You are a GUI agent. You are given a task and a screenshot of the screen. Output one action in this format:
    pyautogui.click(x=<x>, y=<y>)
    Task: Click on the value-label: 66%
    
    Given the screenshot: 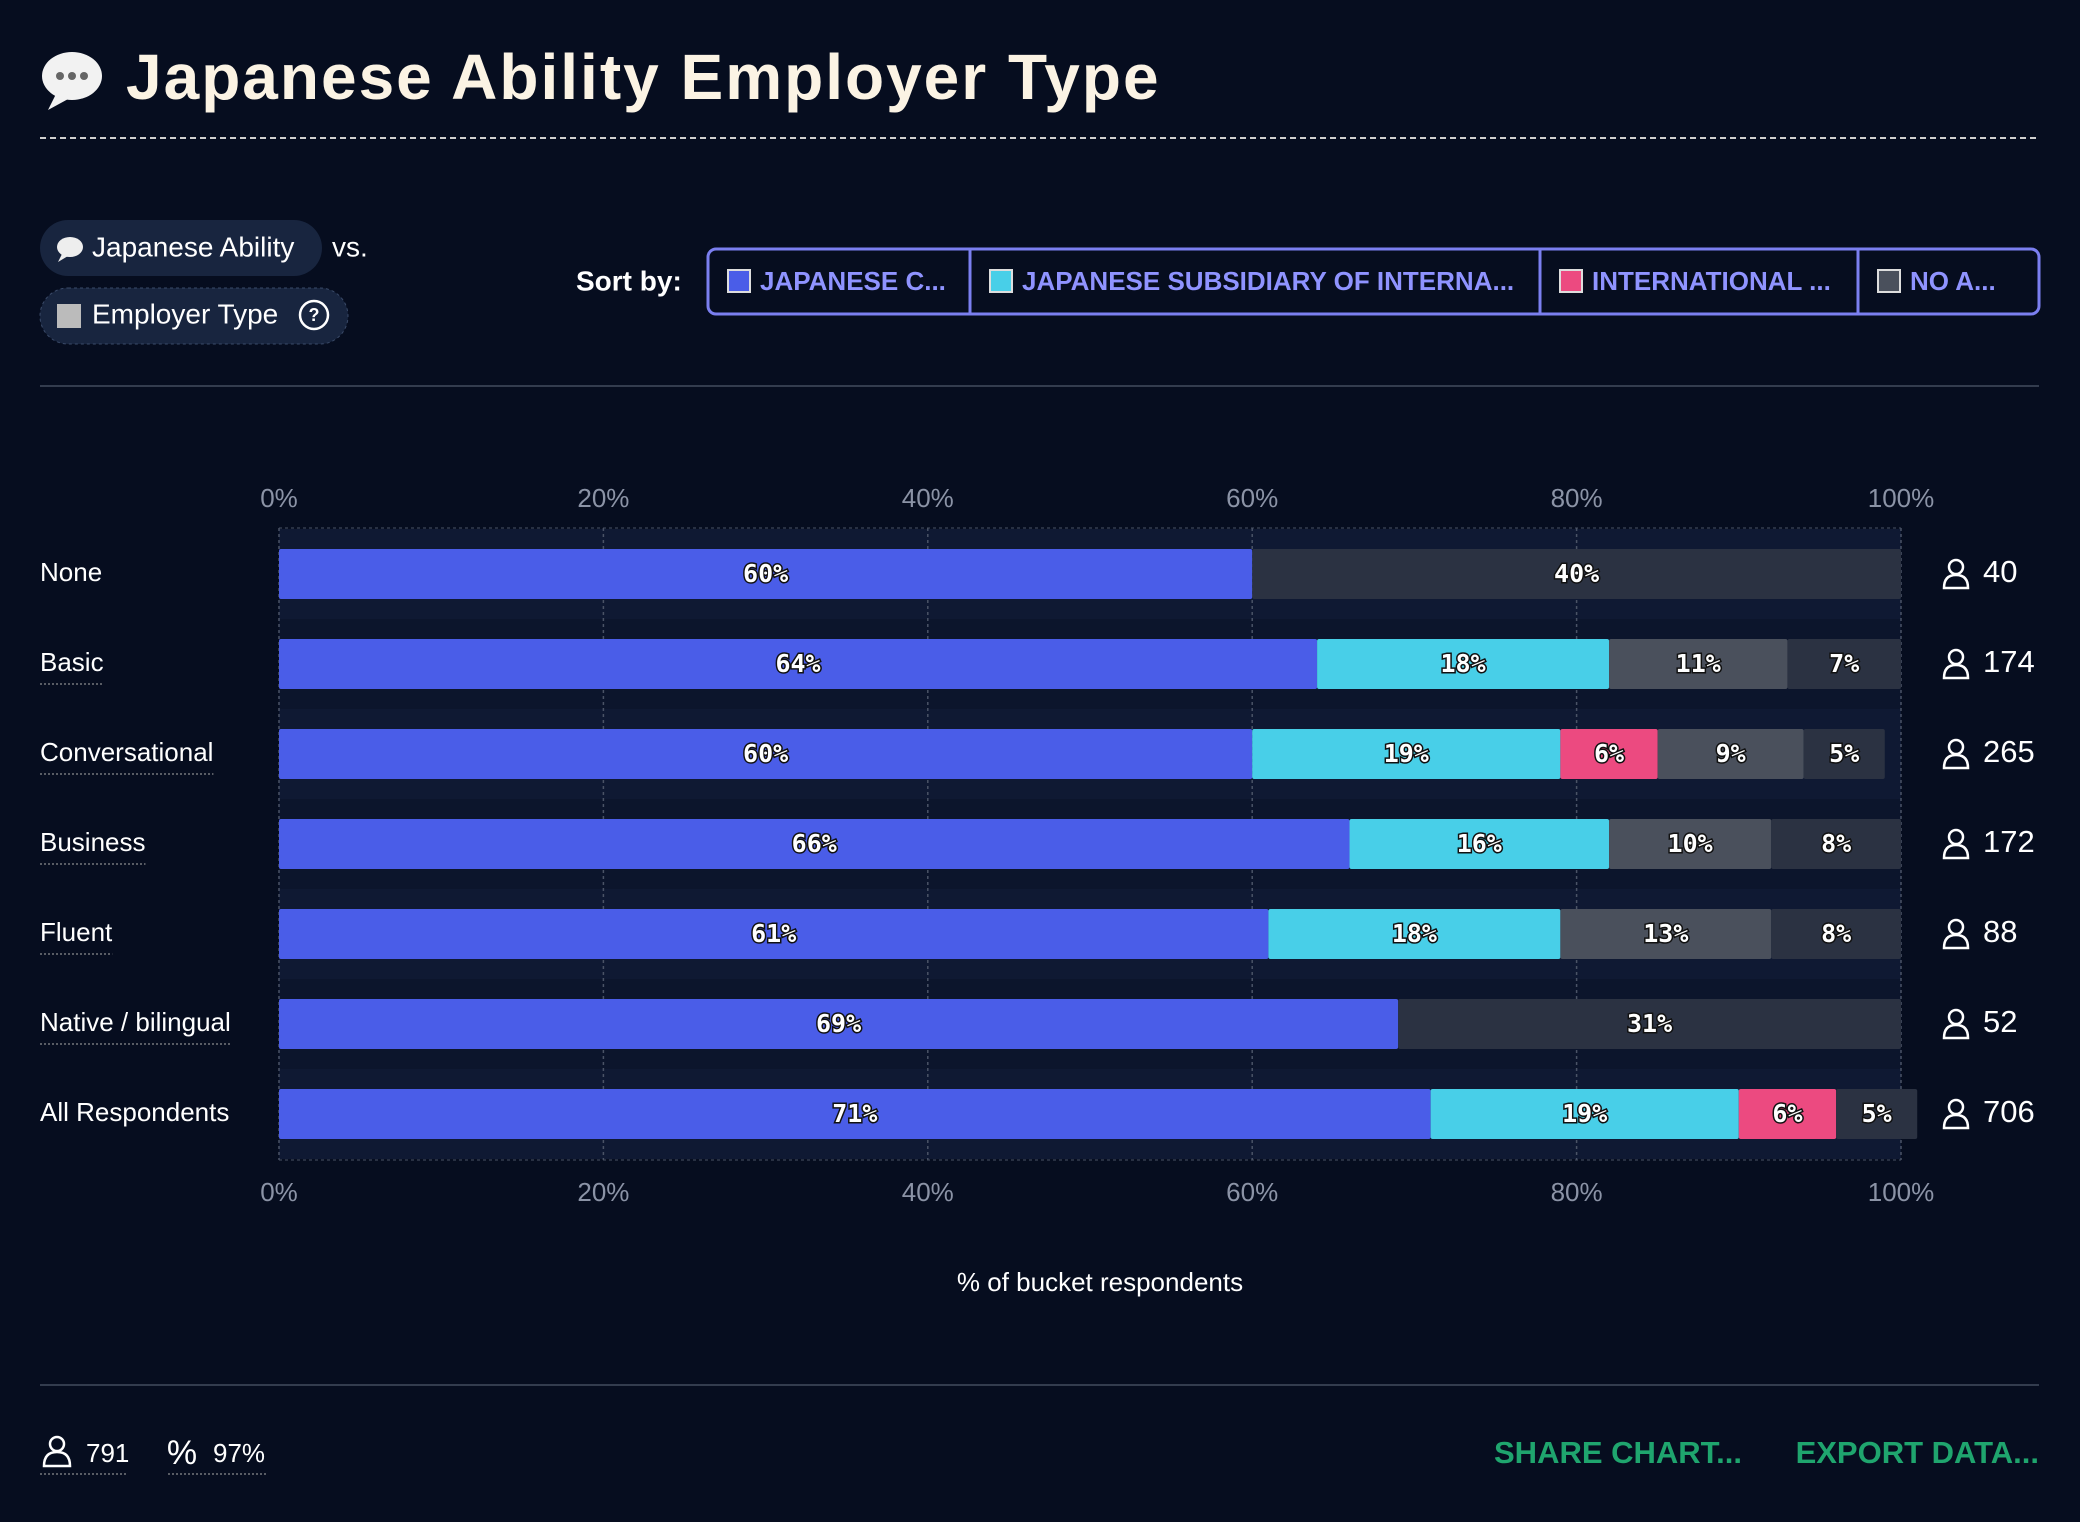 What is the action you would take?
    pyautogui.click(x=814, y=843)
    